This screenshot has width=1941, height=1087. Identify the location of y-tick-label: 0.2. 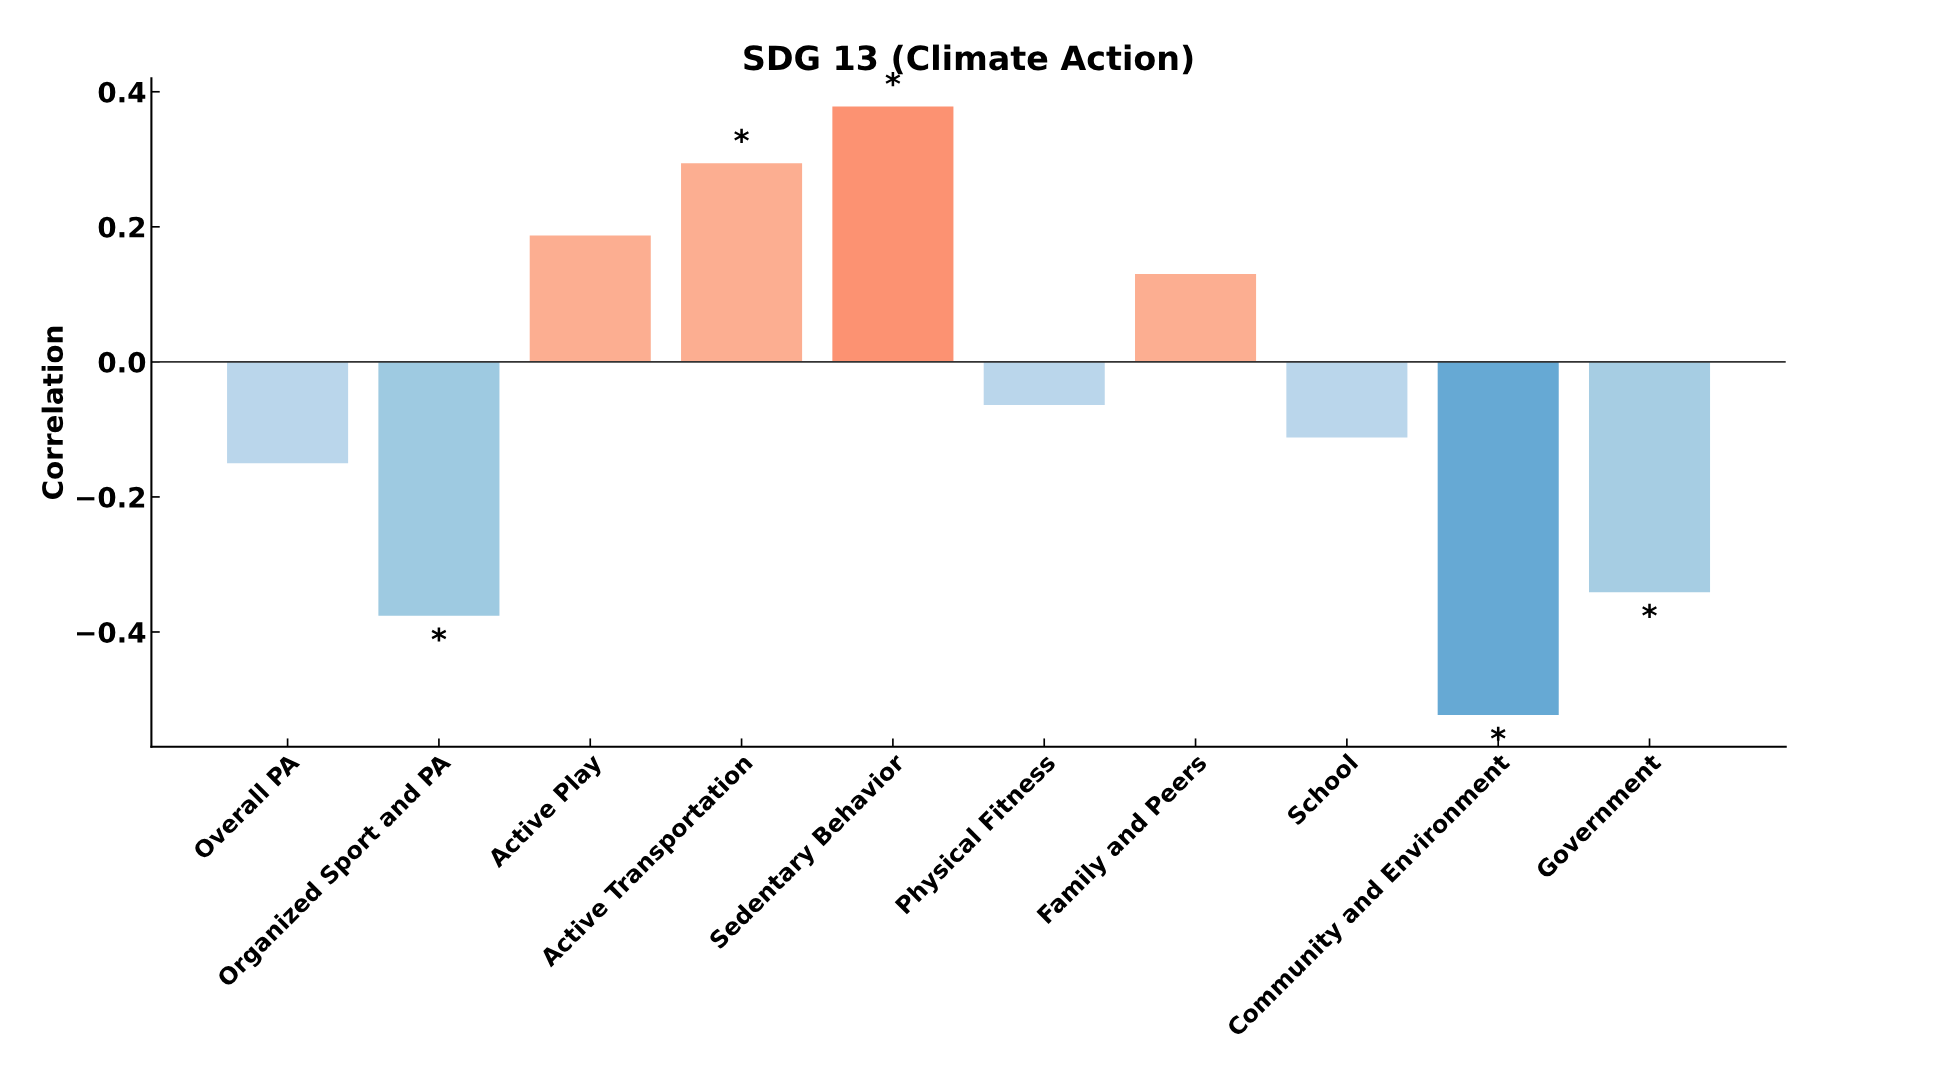
(121, 227).